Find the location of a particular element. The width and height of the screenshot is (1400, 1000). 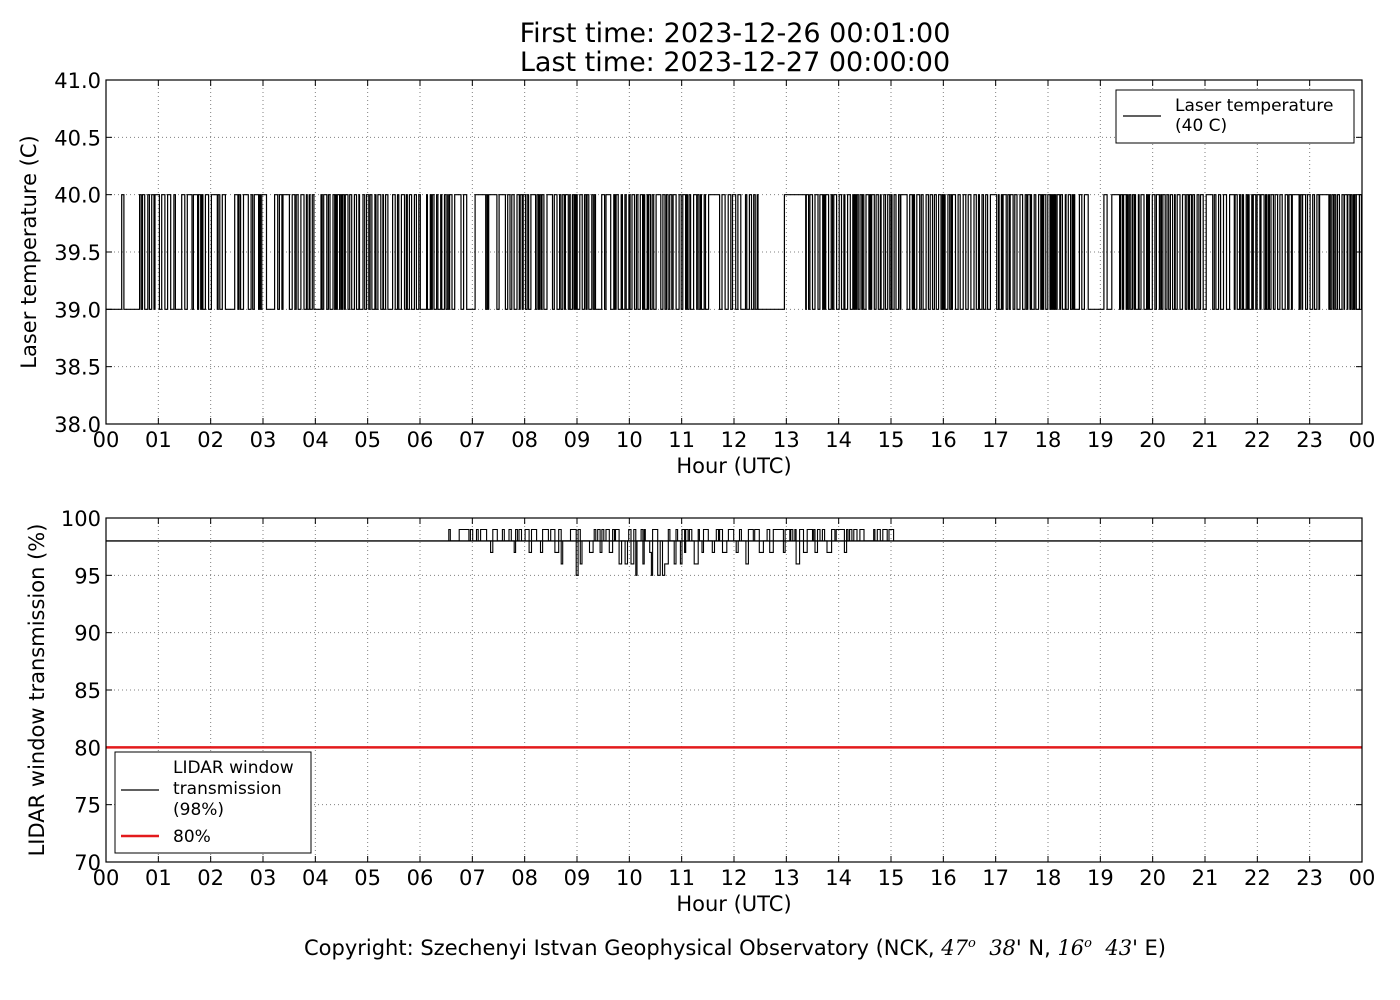

y-tick-label: 100 is located at coordinates (81, 519).